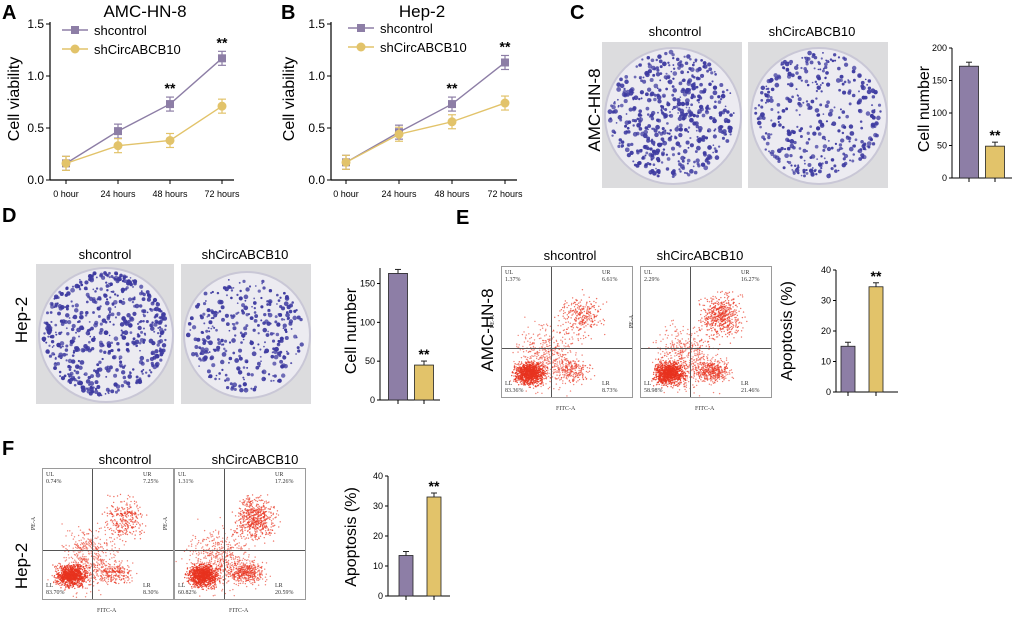 This screenshot has height=622, width=1020. What do you see at coordinates (788, 331) in the screenshot?
I see `chart-e-ylabel: Apoptosis (%)` at bounding box center [788, 331].